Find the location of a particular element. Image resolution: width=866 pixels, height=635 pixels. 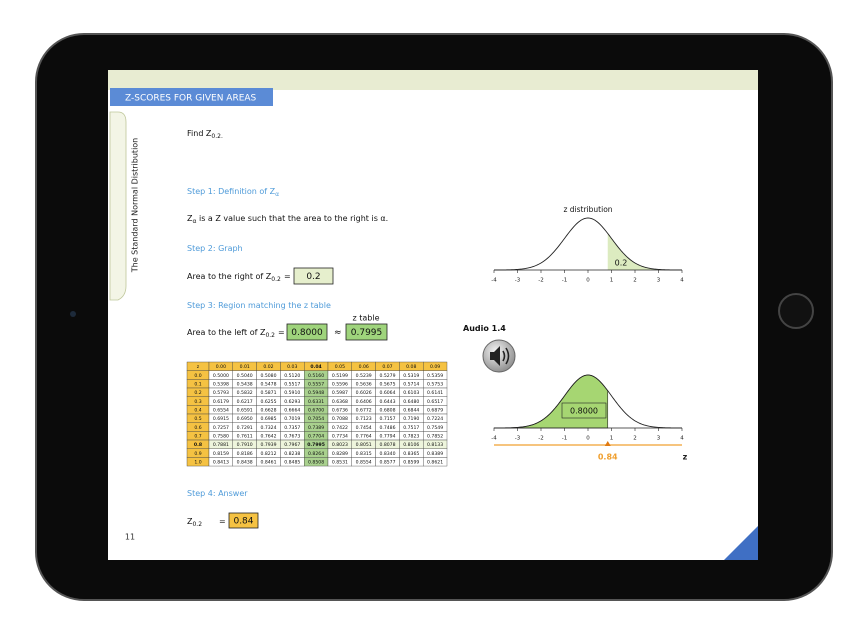

sidebar-title: The Standard Normal Distribution is located at coordinates (135, 206).